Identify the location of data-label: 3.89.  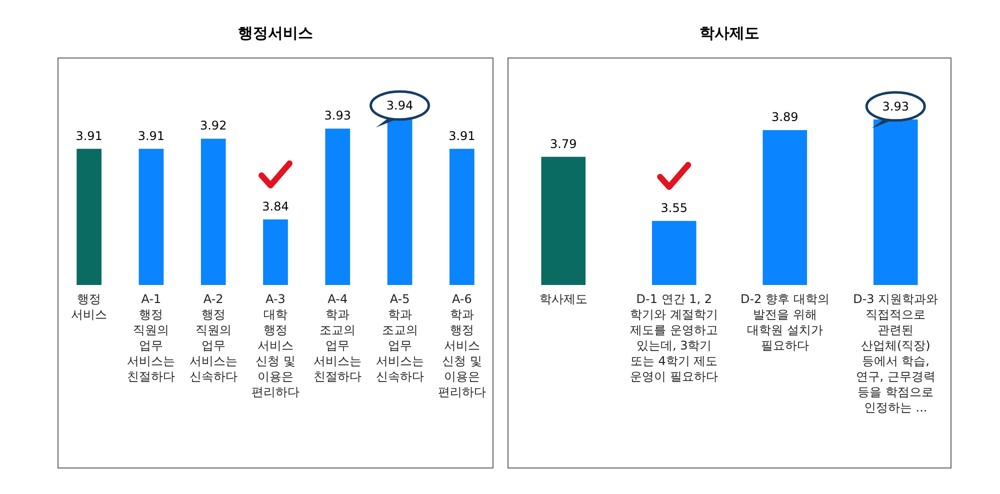
(785, 117).